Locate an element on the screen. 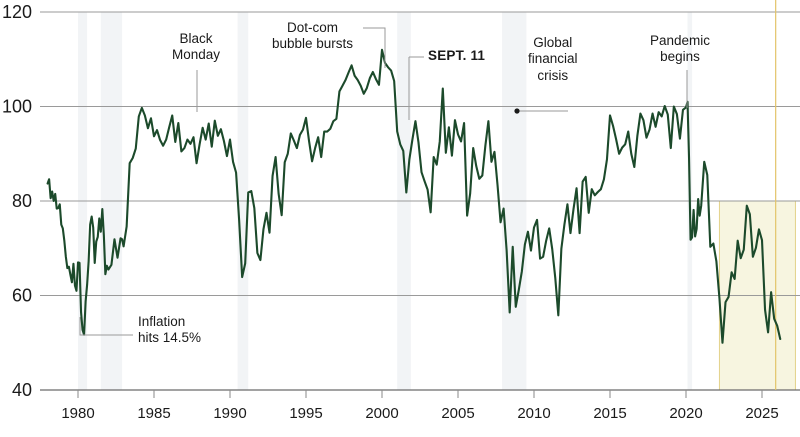 The image size is (800, 437). annotation-dotcom: Dot-com bubble bursts is located at coordinates (313, 36).